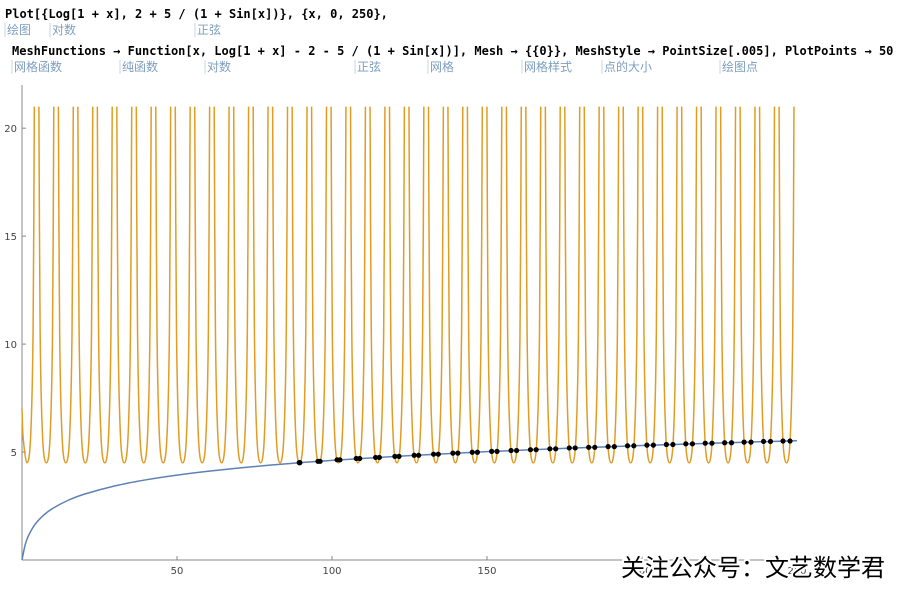 This screenshot has height=593, width=898. What do you see at coordinates (10, 345) in the screenshot?
I see `y-tick-label: 10` at bounding box center [10, 345].